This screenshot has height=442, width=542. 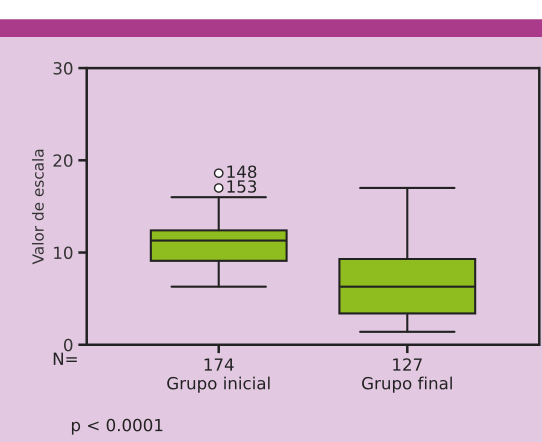 What do you see at coordinates (117, 426) in the screenshot?
I see `text: p < 0.0001` at bounding box center [117, 426].